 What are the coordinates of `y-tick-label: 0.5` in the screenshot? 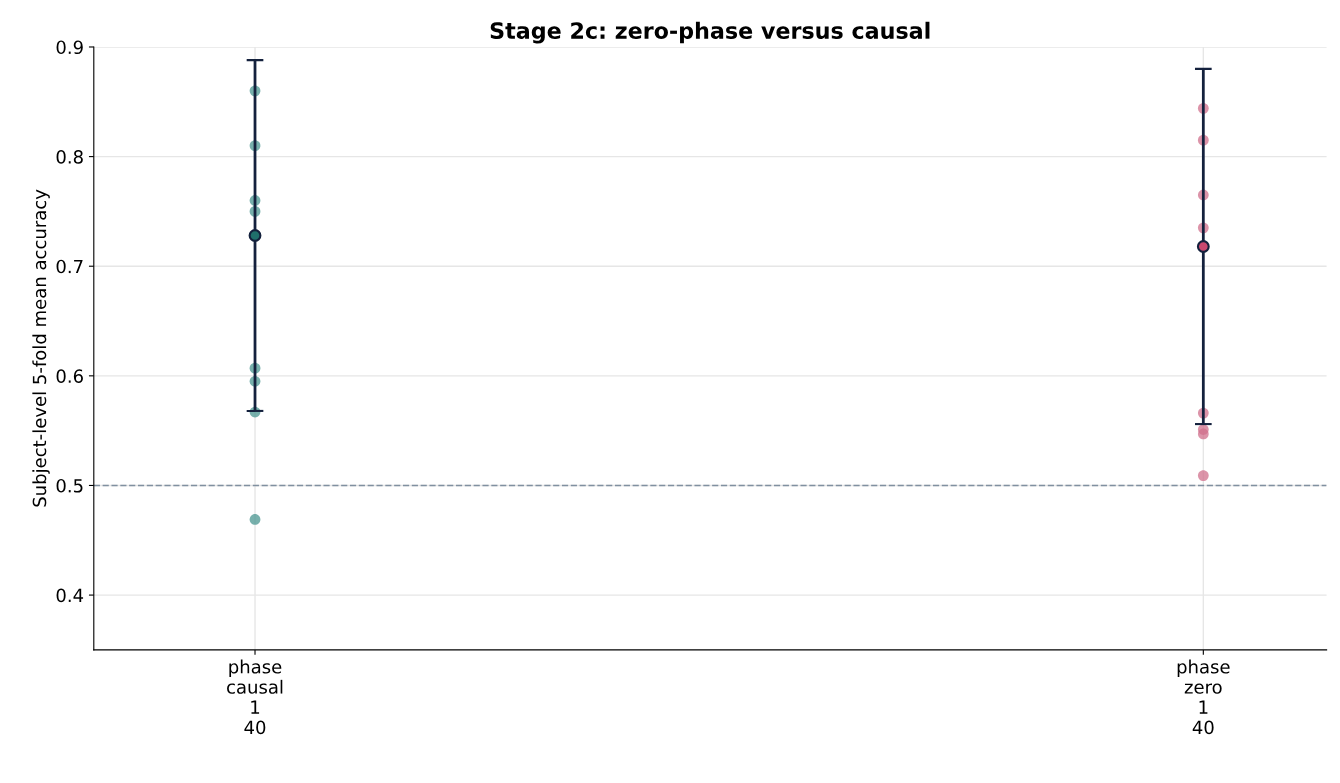 It's located at (69, 485).